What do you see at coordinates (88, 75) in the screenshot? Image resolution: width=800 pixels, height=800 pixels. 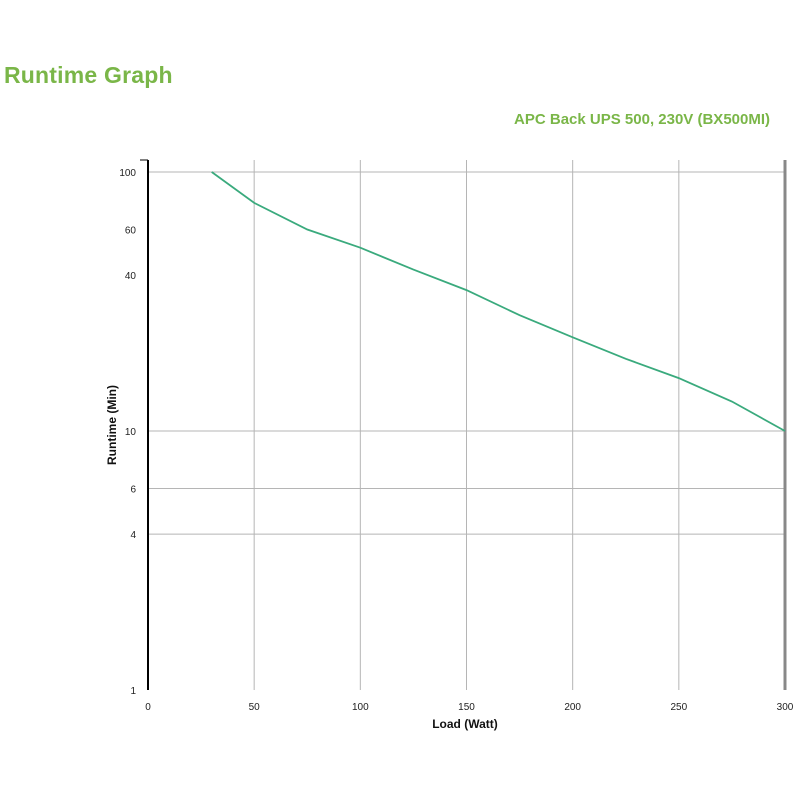 I see `page-title: Runtime Graph` at bounding box center [88, 75].